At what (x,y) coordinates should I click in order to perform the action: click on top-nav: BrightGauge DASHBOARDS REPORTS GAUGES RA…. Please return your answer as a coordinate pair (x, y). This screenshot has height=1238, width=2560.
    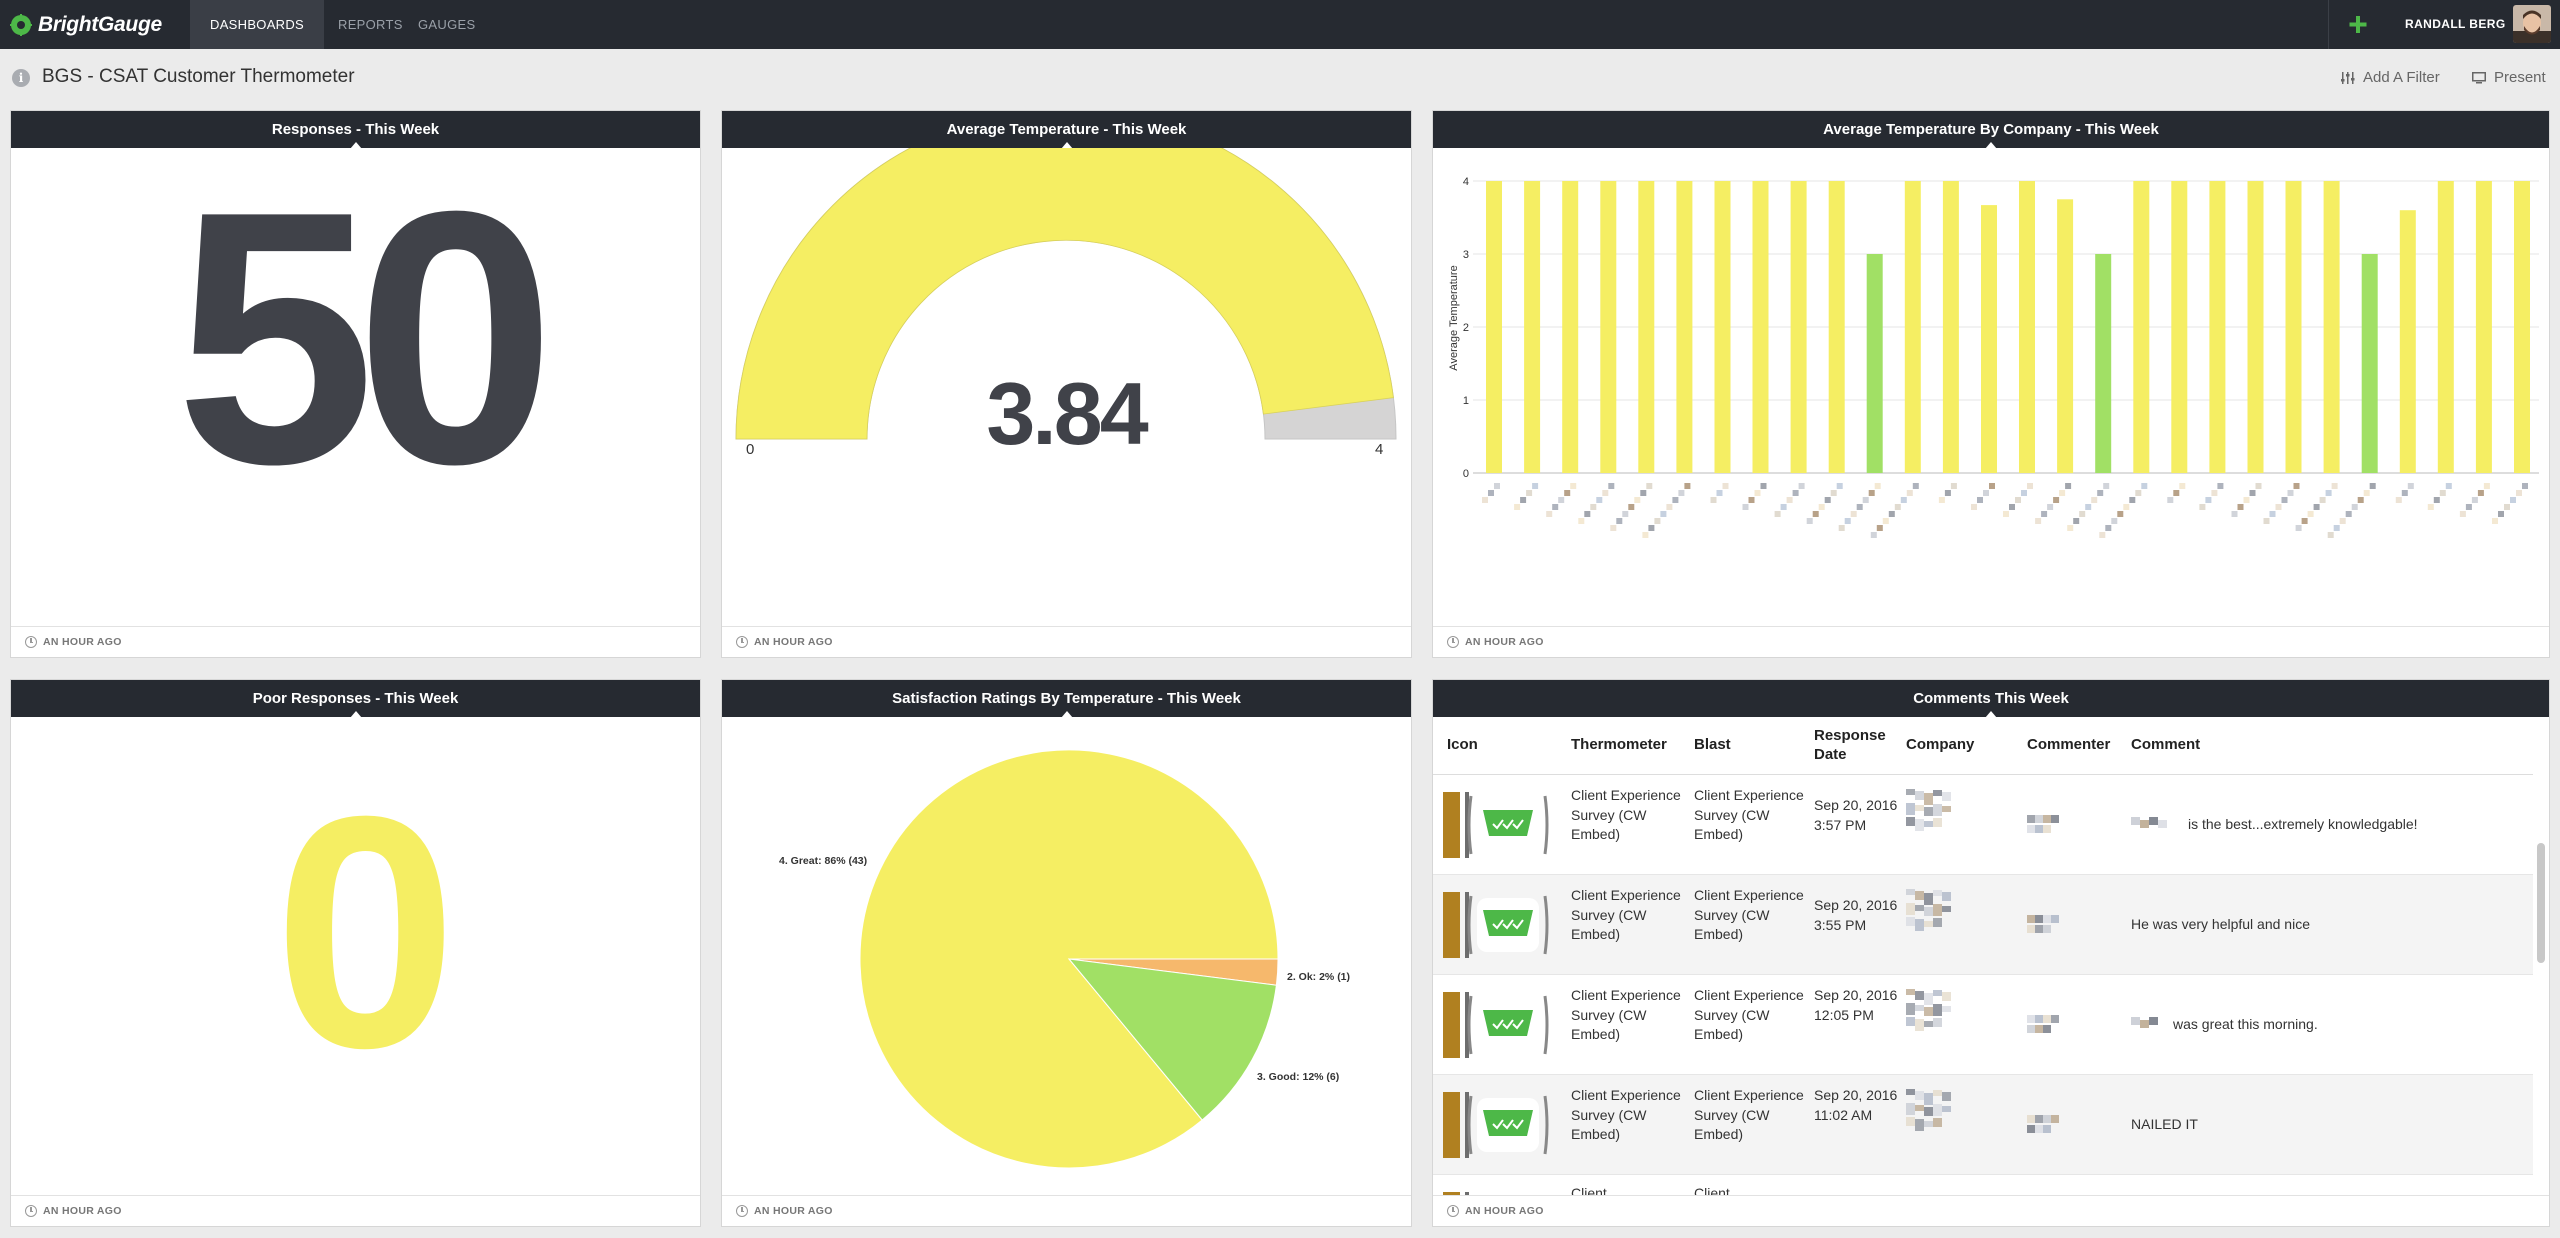
    Looking at the image, I should click on (1280, 24).